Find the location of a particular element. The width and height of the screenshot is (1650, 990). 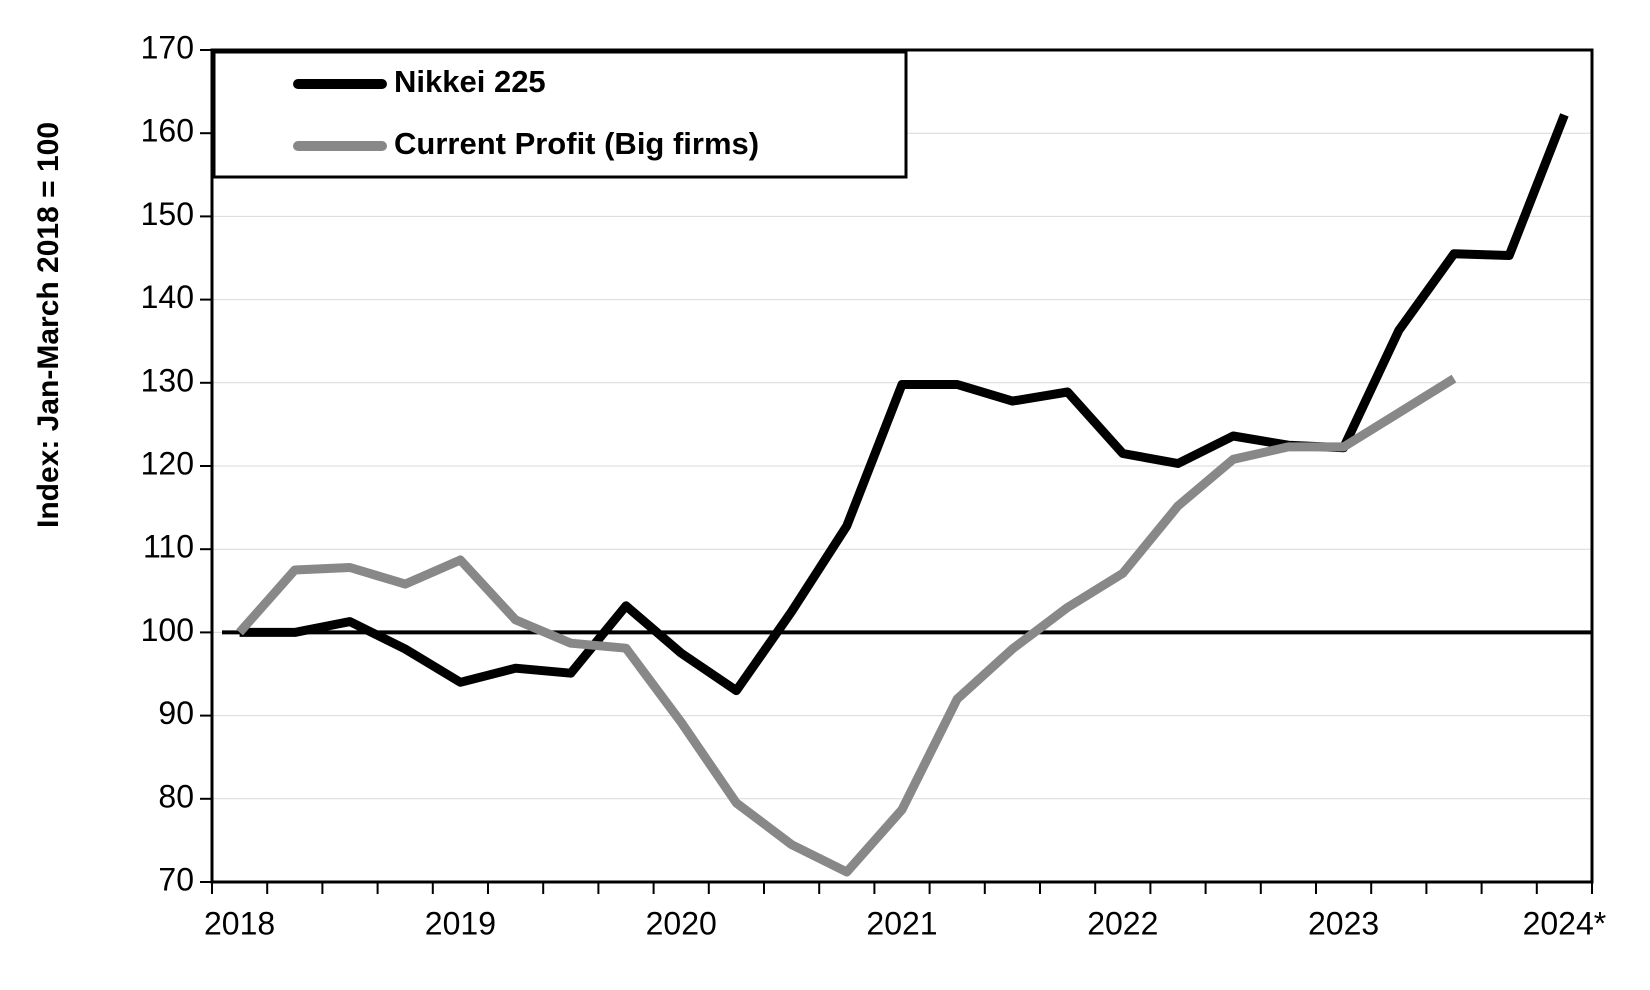

legend: Nikkei 225 Current Profit (Big firms) is located at coordinates (560, 114).